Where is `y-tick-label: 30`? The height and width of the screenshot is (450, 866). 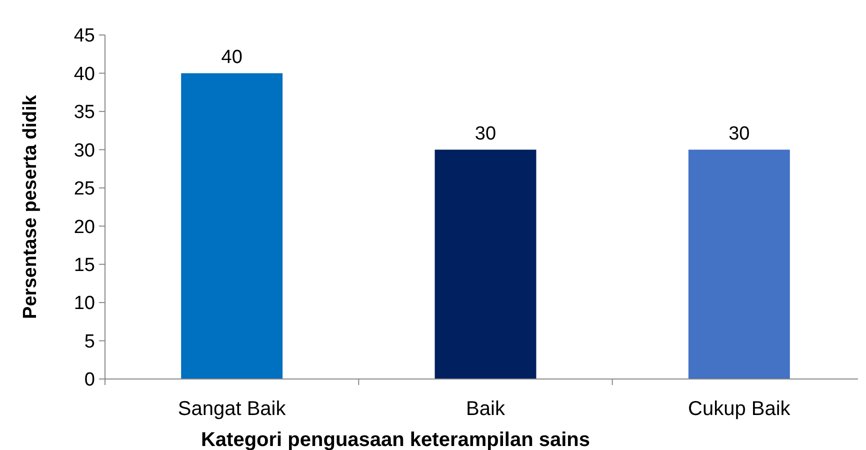
y-tick-label: 30 is located at coordinates (84, 151).